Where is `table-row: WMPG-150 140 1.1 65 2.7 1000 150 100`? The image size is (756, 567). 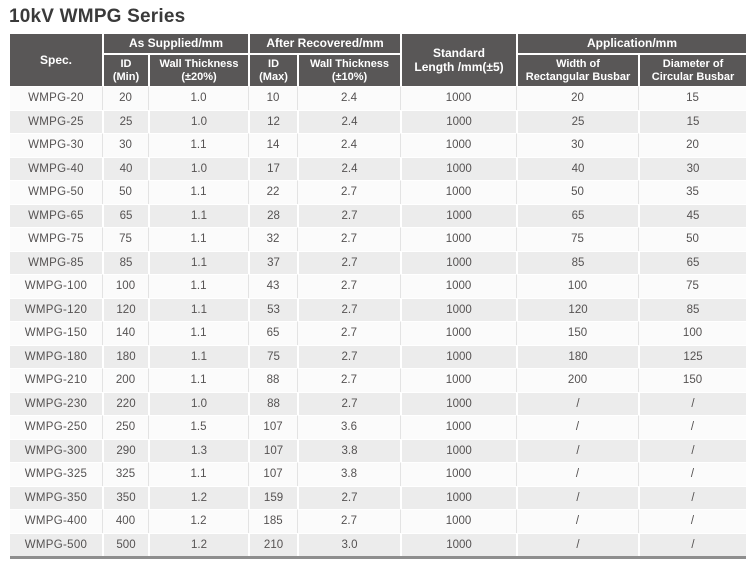 table-row: WMPG-150 140 1.1 65 2.7 1000 150 100 is located at coordinates (378, 333).